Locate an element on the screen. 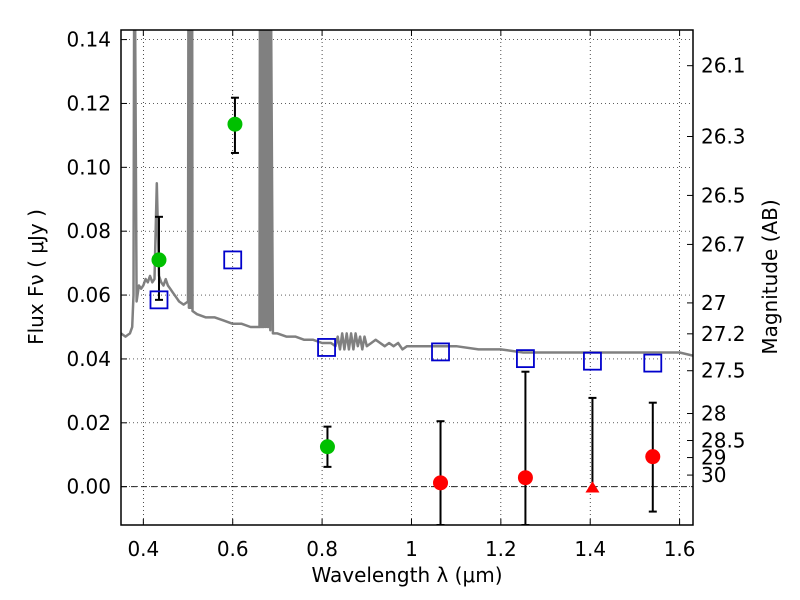 This screenshot has height=600, width=800. y-tick-label: 0.12 is located at coordinates (88, 103).